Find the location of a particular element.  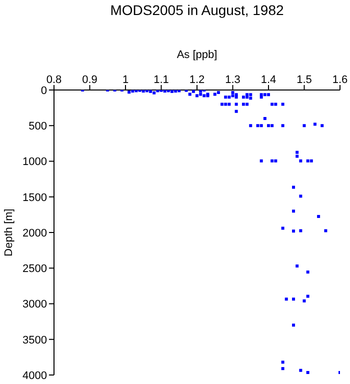

x-tick-label: 1.4 is located at coordinates (268, 80).